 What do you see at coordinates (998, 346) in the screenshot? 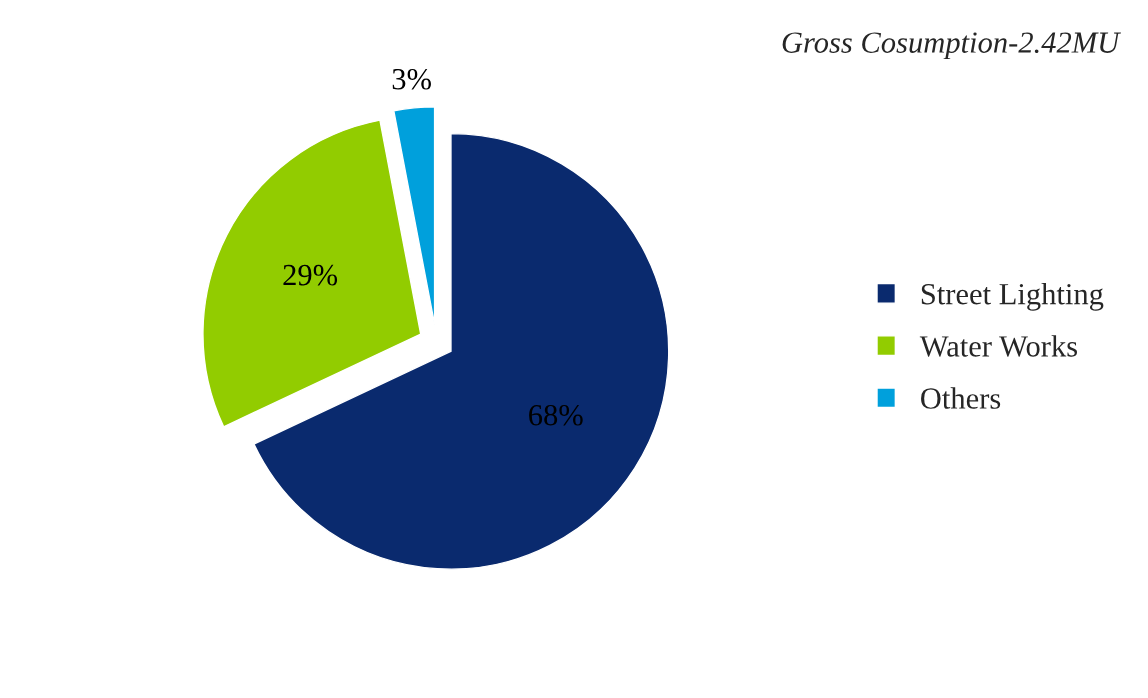
I see `legend-label: Water Works` at bounding box center [998, 346].